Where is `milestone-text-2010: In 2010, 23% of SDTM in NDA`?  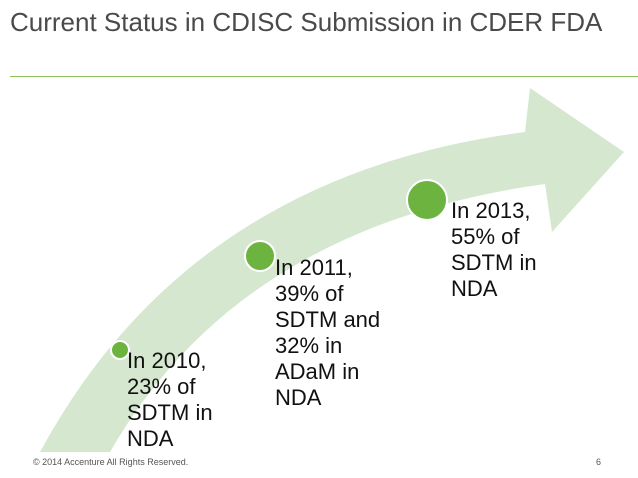 milestone-text-2010: In 2010, 23% of SDTM in NDA is located at coordinates (170, 399).